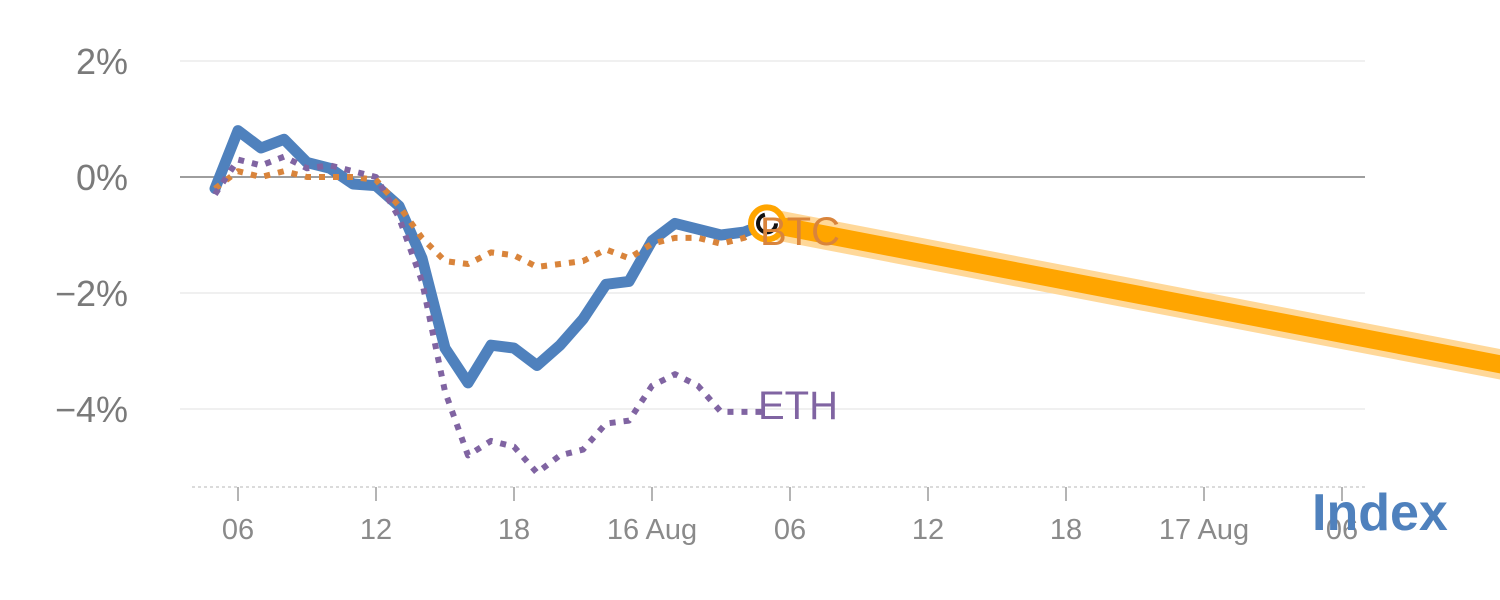 The width and height of the screenshot is (1500, 600). I want to click on y-tick-label: −4%, so click(91, 409).